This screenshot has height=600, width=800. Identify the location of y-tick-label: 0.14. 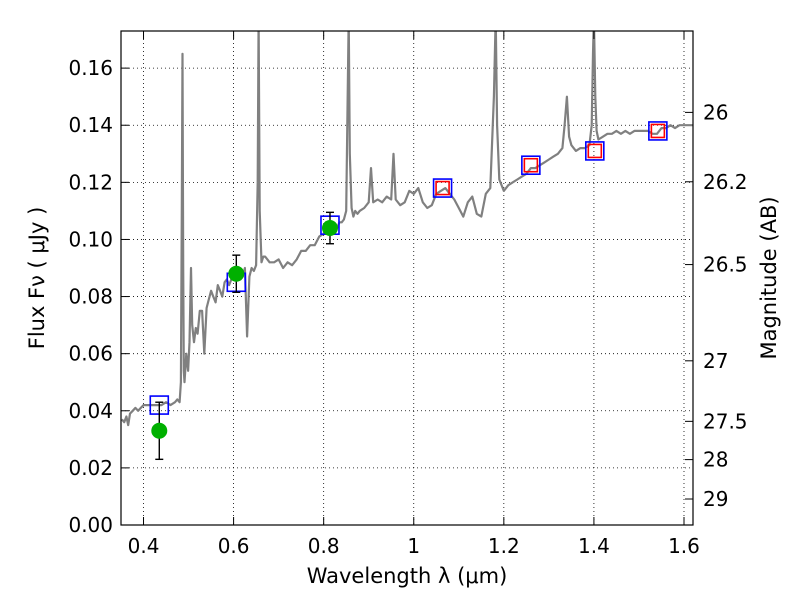
(90, 125).